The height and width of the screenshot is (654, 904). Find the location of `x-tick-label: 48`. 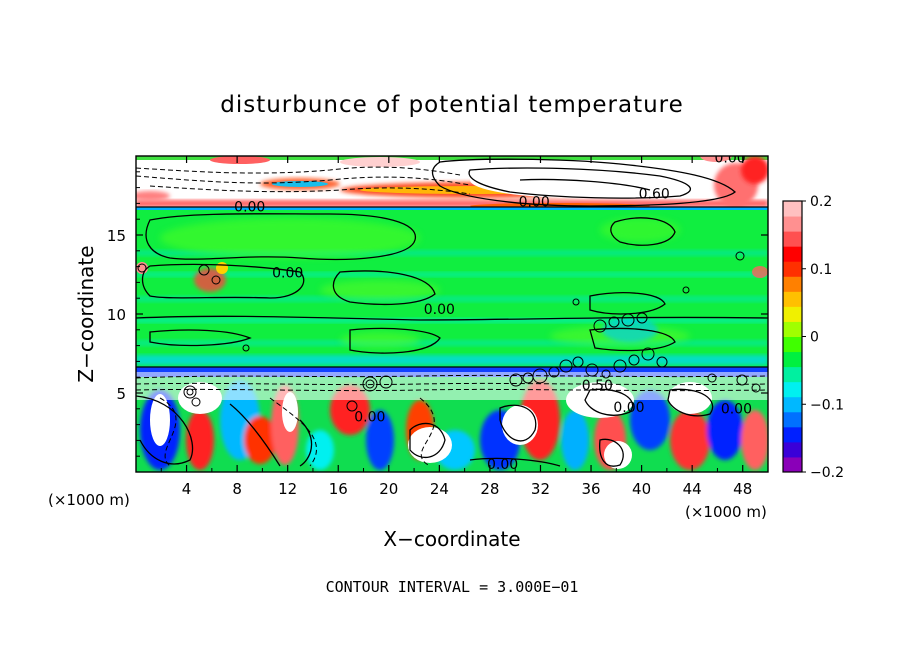

x-tick-label: 48 is located at coordinates (742, 489).